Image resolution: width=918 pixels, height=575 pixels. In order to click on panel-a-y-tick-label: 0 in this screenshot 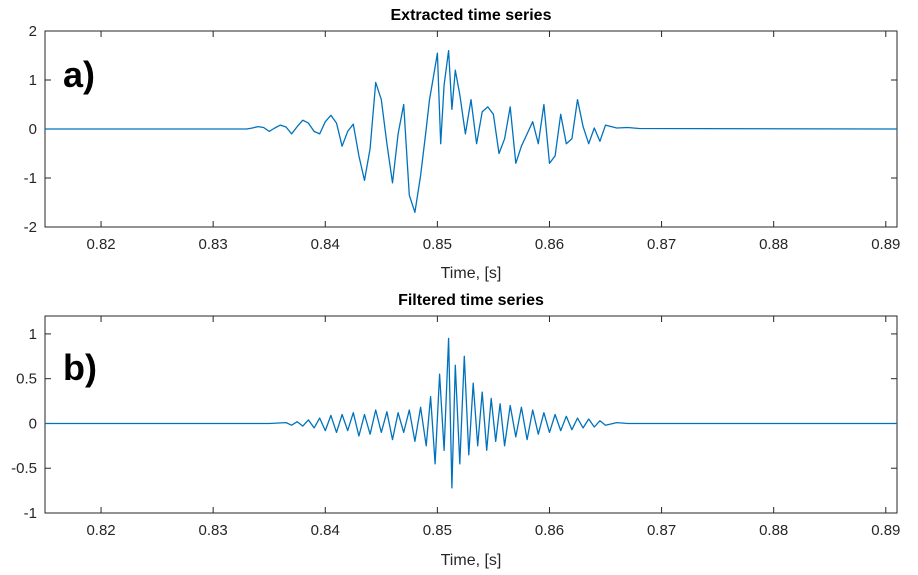, I will do `click(33, 129)`.